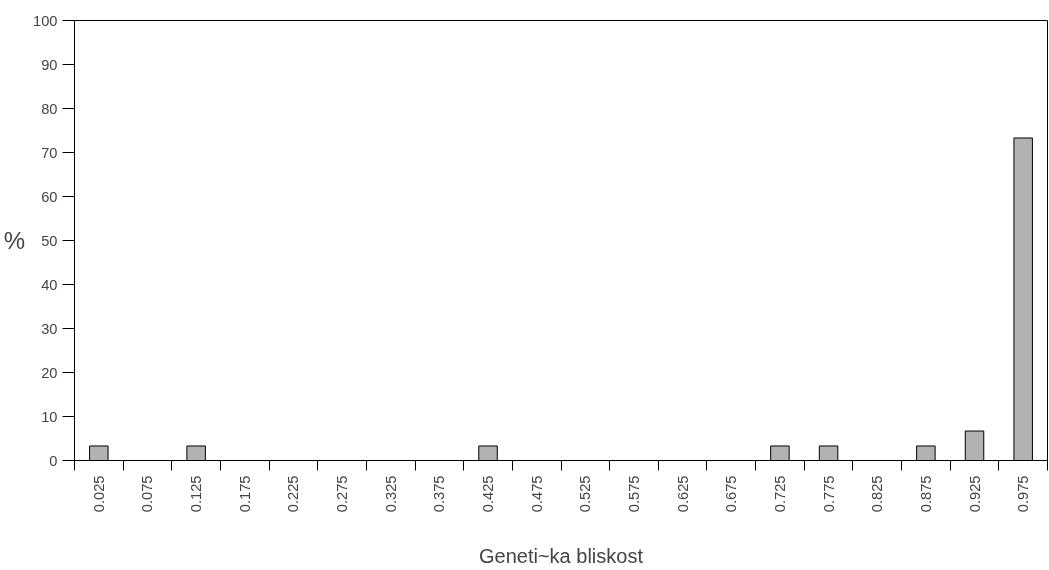 This screenshot has width=1049, height=570. I want to click on y-tick-label: 90, so click(49, 64).